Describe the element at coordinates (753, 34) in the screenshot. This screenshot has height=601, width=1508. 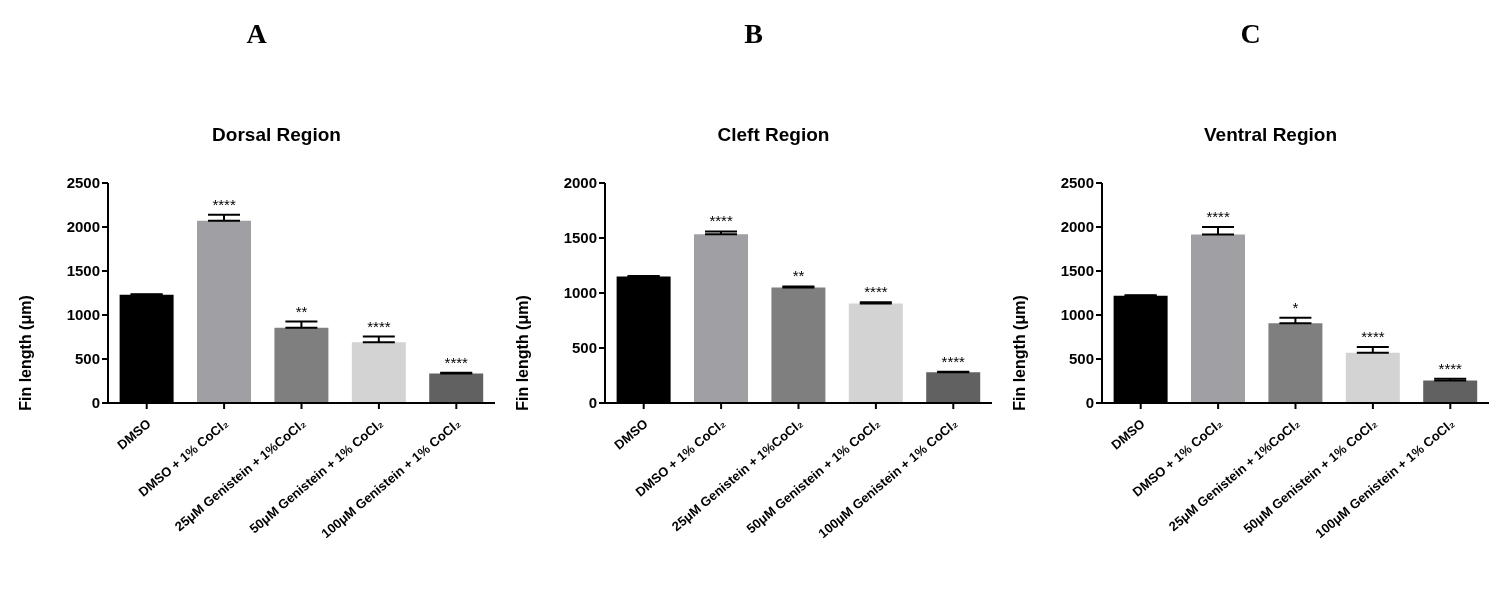
I see `text: B` at that location.